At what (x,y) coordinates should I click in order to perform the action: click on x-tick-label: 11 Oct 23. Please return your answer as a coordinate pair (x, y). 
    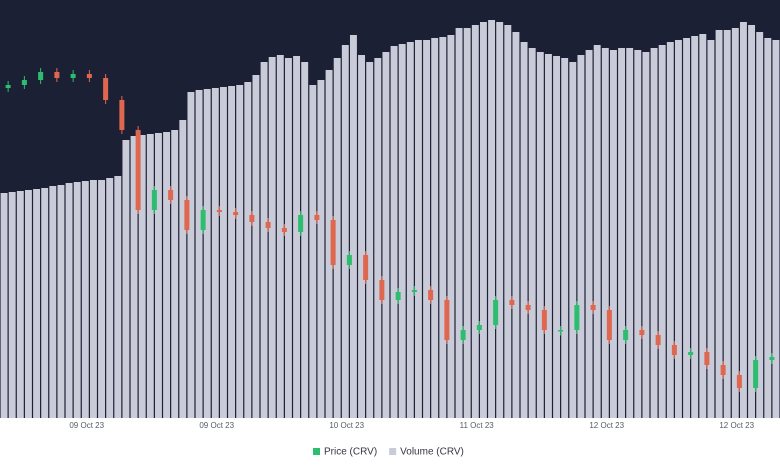
    Looking at the image, I should click on (477, 425).